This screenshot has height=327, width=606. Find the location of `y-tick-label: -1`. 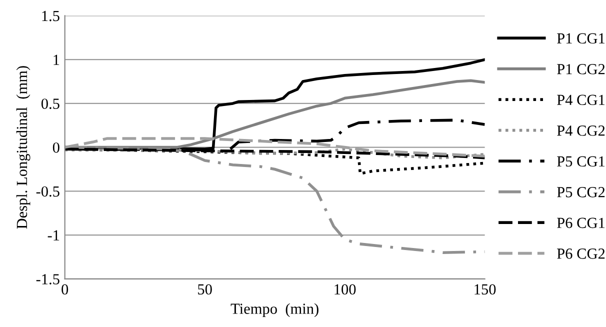

y-tick-label: -1 is located at coordinates (54, 235).